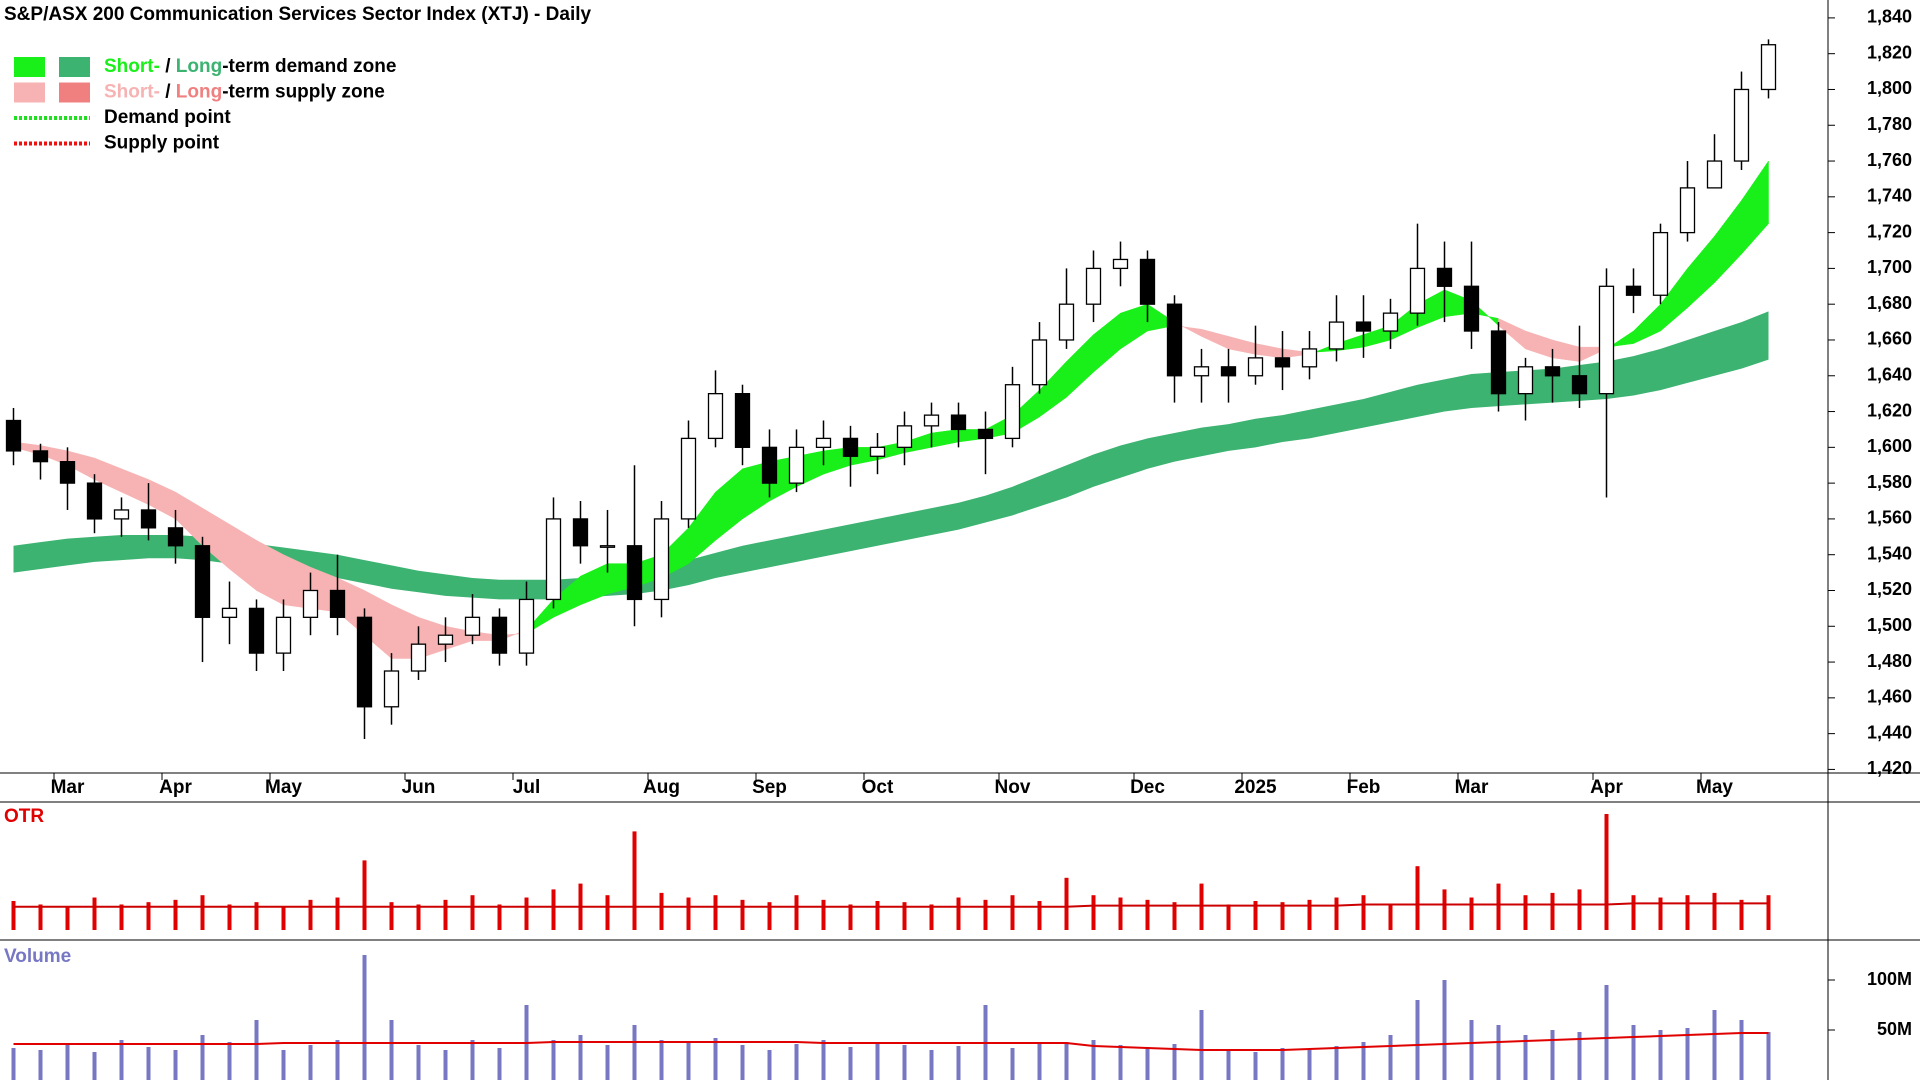 This screenshot has width=1920, height=1080. What do you see at coordinates (1147, 787) in the screenshot?
I see `x-tick-label: Dec` at bounding box center [1147, 787].